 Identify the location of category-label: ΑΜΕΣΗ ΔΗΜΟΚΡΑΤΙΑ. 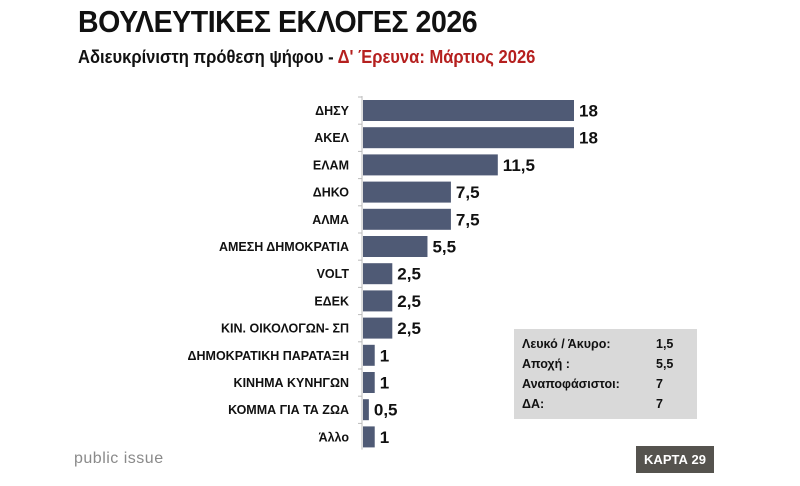
(284, 247).